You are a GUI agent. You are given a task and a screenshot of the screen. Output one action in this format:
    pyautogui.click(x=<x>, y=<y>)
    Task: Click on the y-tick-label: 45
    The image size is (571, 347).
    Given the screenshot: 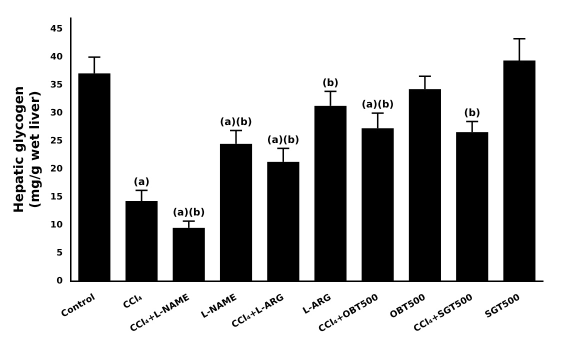 What is the action you would take?
    pyautogui.click(x=56, y=29)
    